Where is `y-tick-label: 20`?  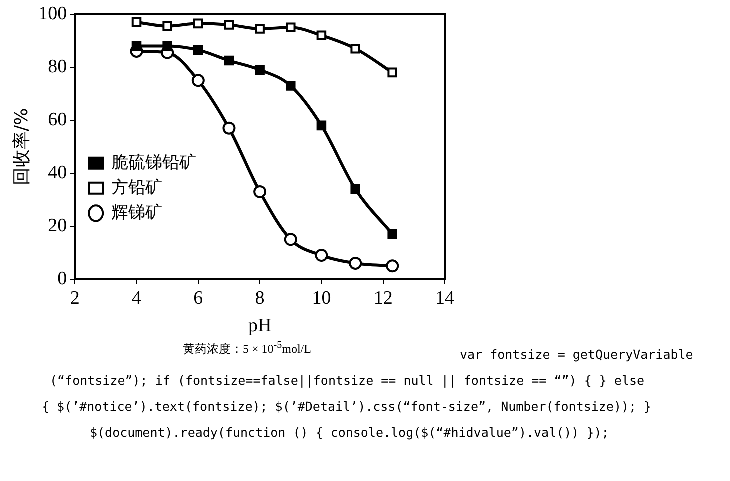
y-tick-label: 20 is located at coordinates (58, 225).